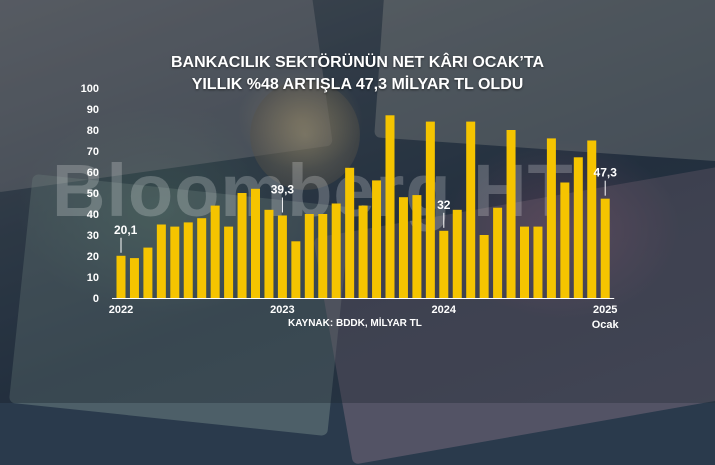 This screenshot has width=715, height=465. I want to click on coin-image, so click(305, 135).